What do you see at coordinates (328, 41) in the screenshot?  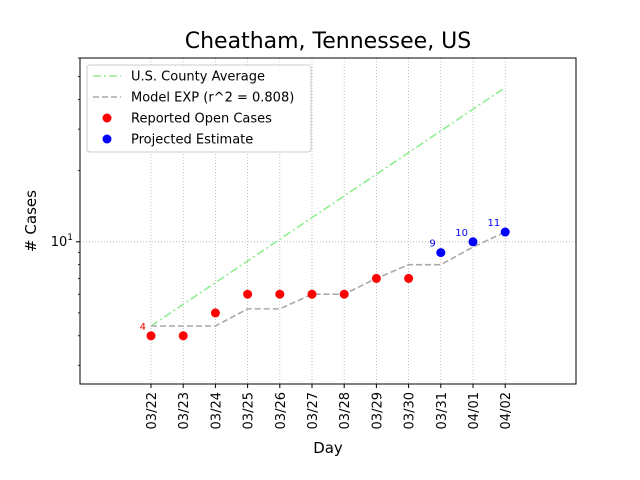 I see `chart-title: Cheatham, Tennessee, US` at bounding box center [328, 41].